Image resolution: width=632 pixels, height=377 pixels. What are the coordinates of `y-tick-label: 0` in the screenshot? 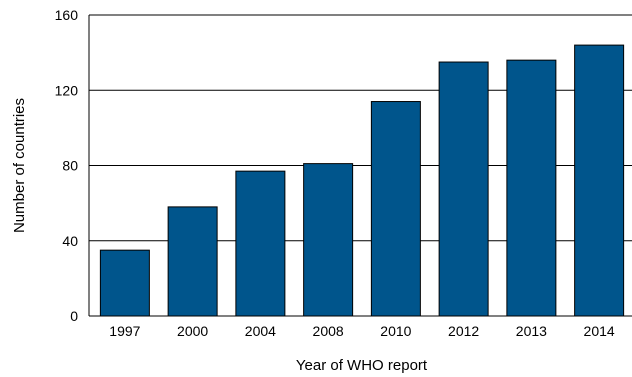 It's located at (74, 316).